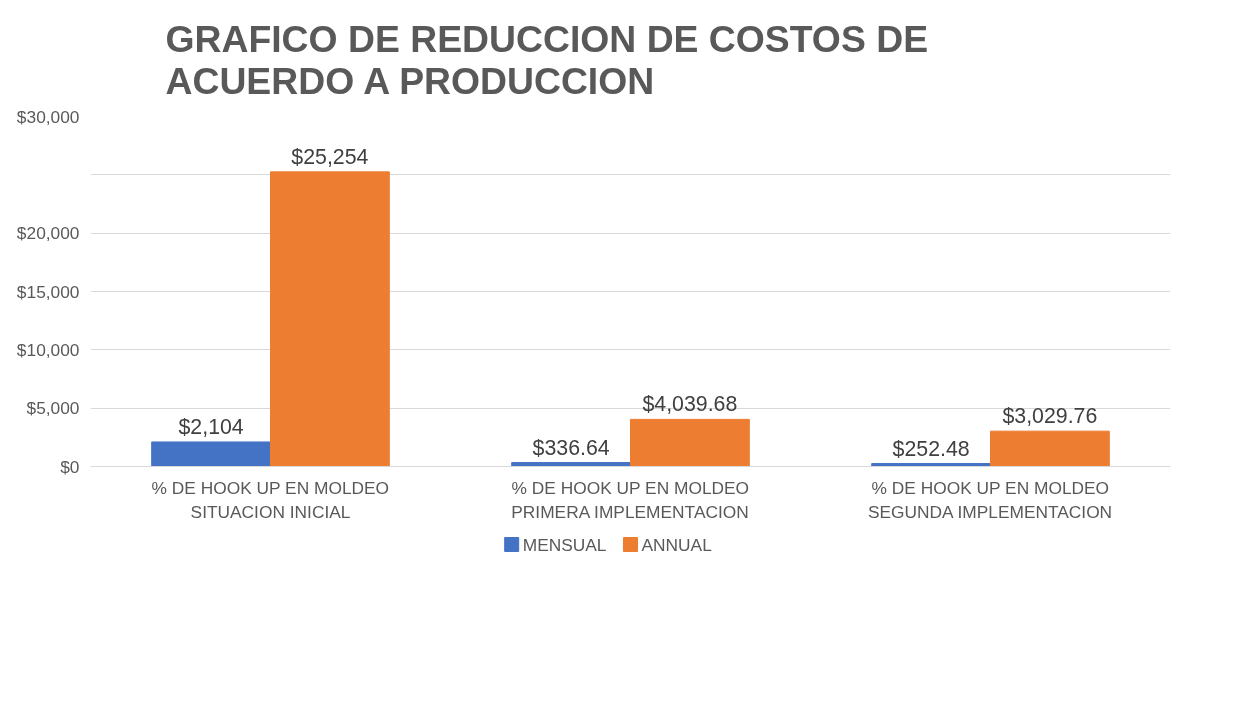 Image resolution: width=1253 pixels, height=717 pixels. What do you see at coordinates (1050, 416) in the screenshot?
I see `data-label: $3,029.76` at bounding box center [1050, 416].